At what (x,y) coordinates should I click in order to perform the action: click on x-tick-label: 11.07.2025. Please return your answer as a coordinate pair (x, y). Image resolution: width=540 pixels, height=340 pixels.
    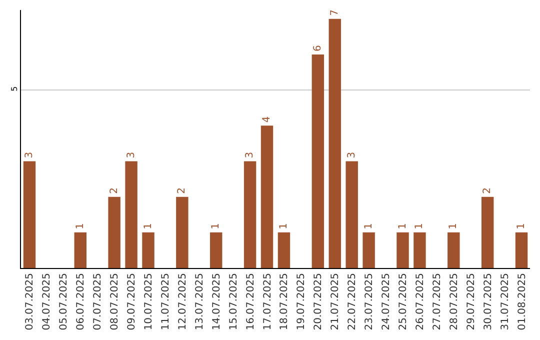
    Looking at the image, I should click on (166, 301).